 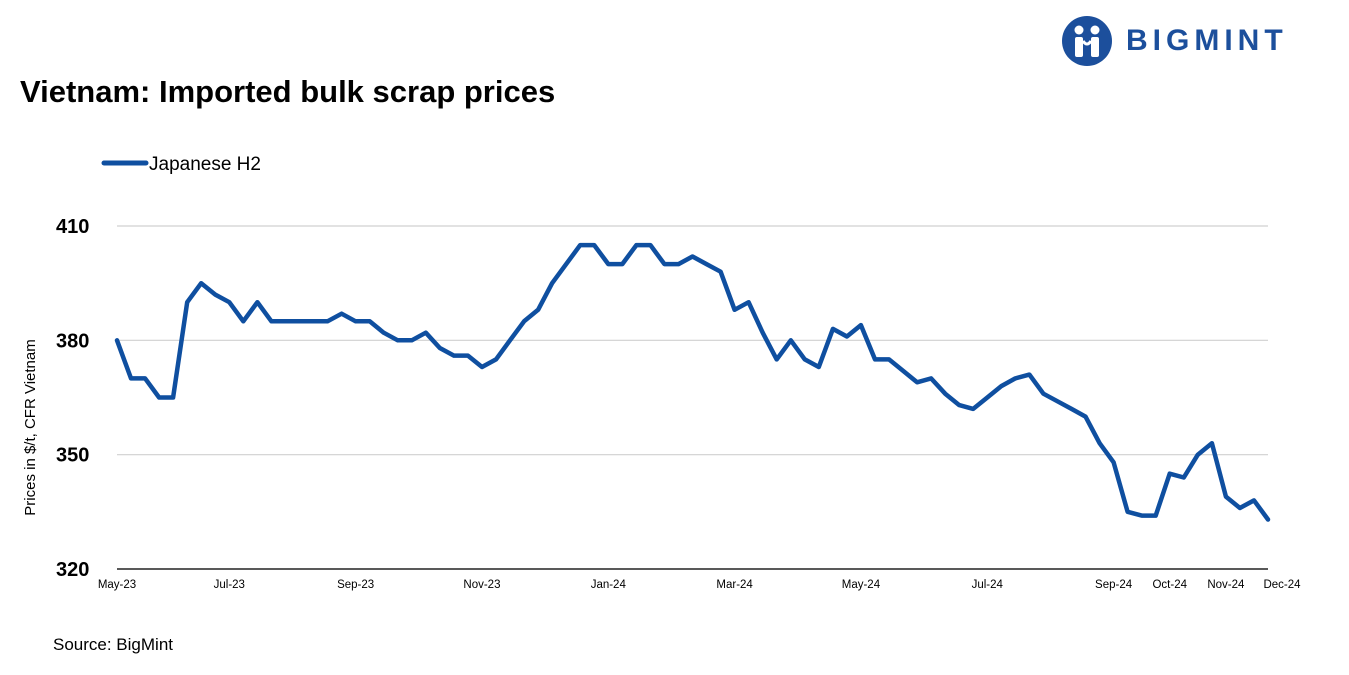 I want to click on brand-logo: BIGMINT, so click(x=1190, y=41).